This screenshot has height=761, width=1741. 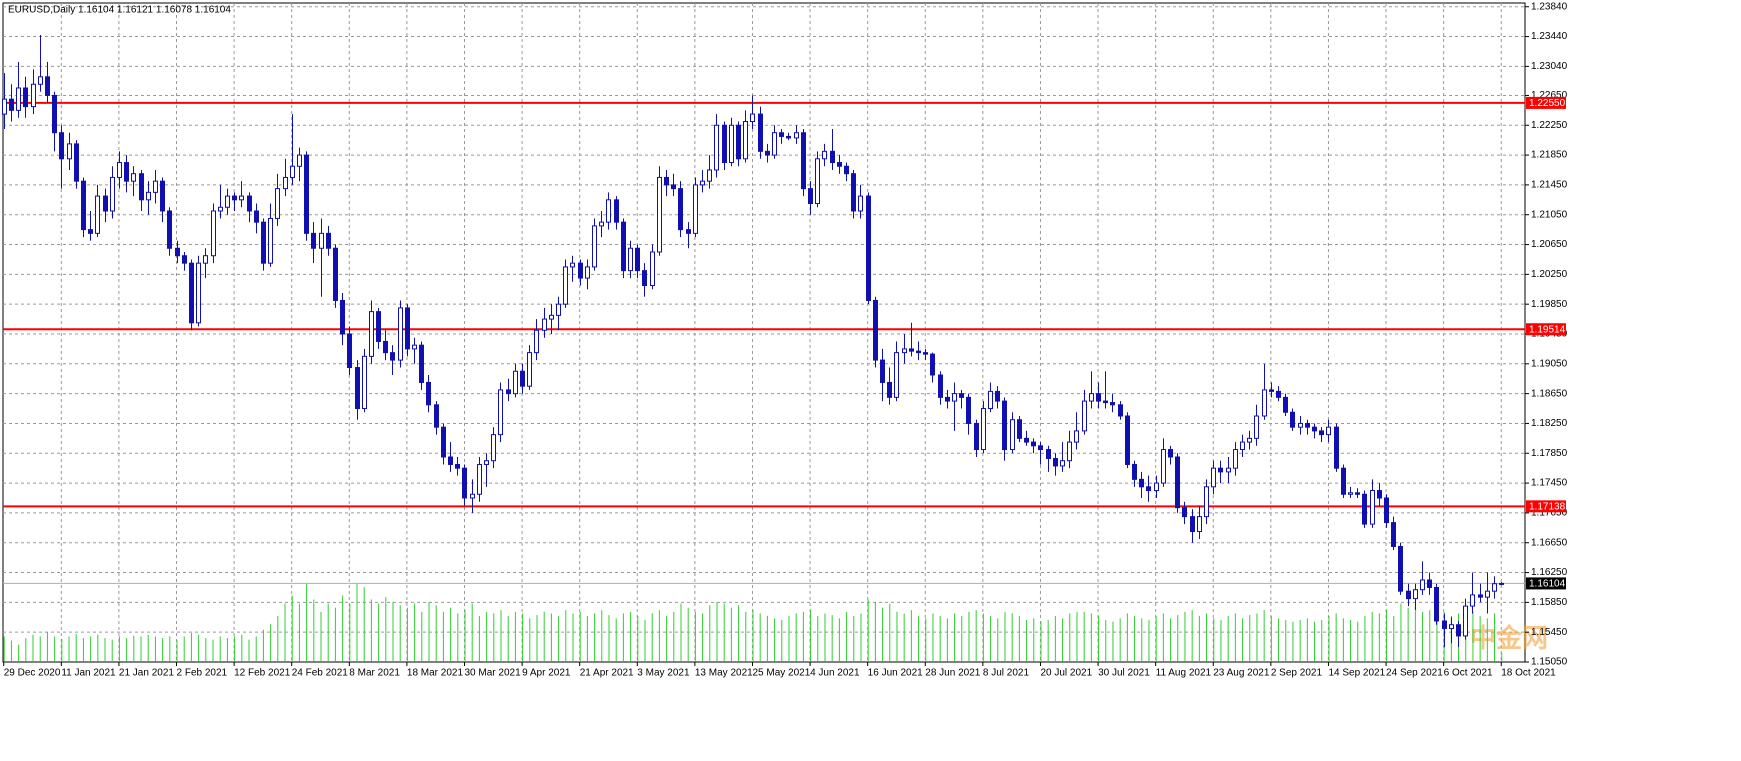 I want to click on level-tag, so click(x=1546, y=329).